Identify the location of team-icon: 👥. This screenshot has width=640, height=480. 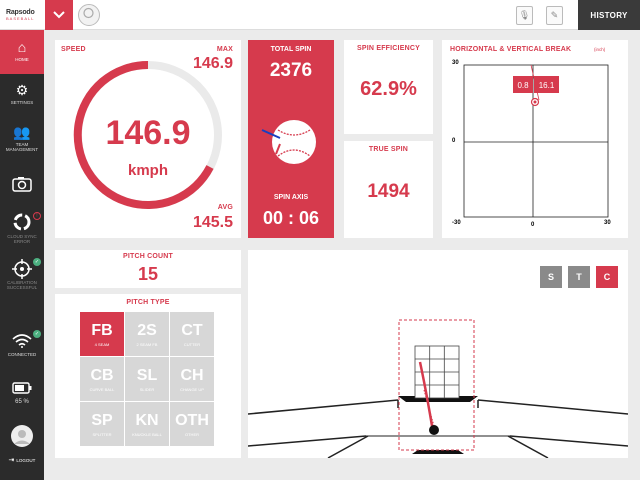
(22, 132).